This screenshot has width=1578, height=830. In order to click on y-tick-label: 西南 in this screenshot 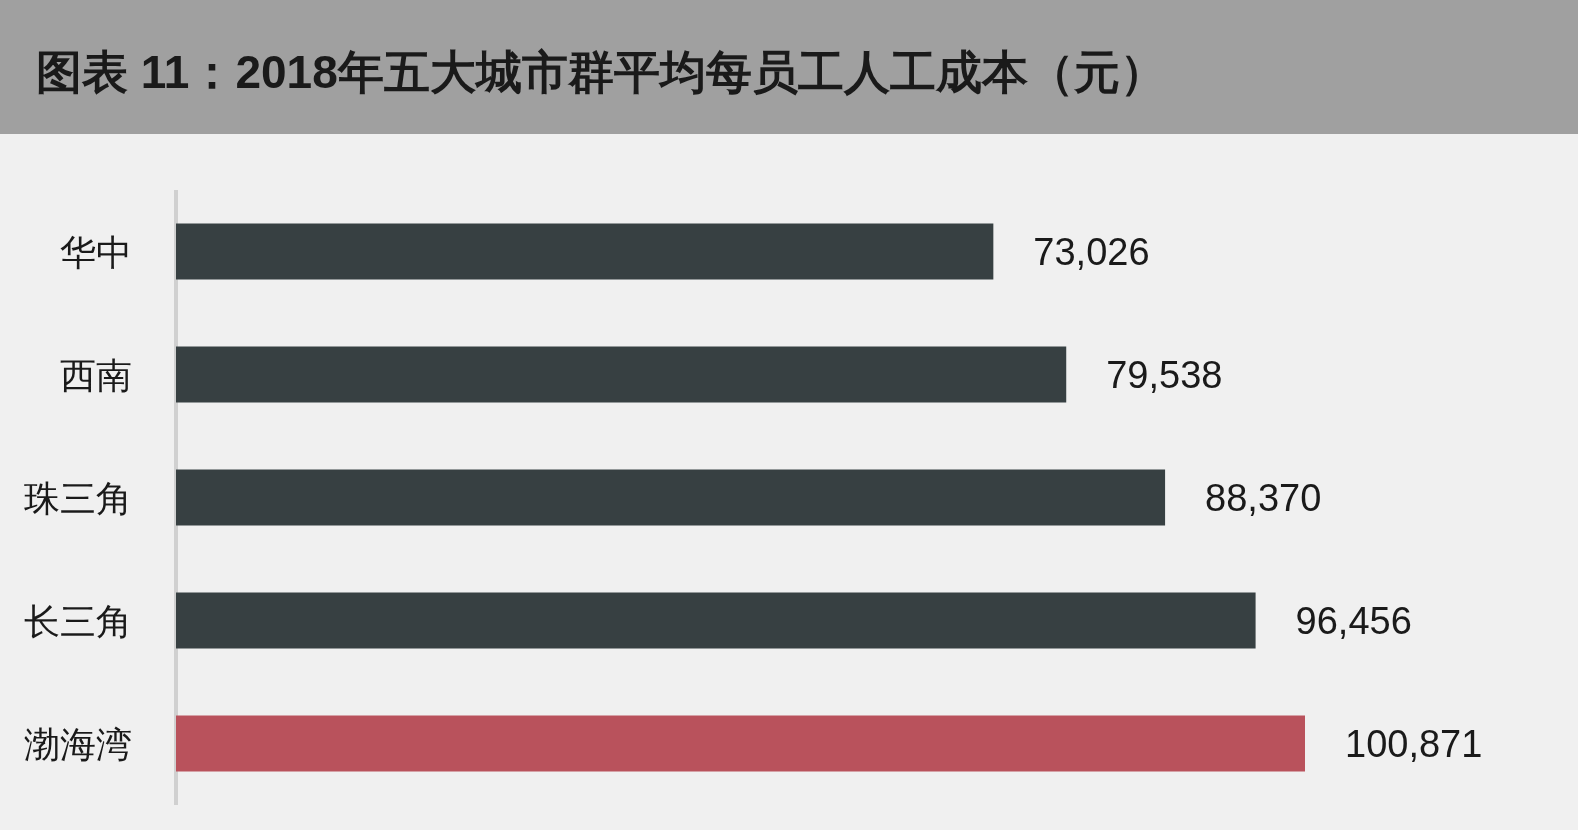, I will do `click(96, 375)`.